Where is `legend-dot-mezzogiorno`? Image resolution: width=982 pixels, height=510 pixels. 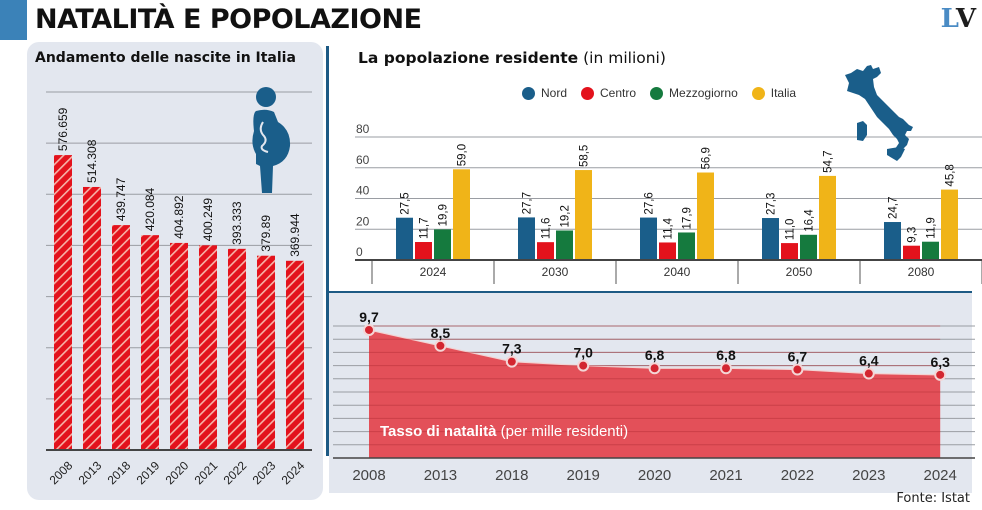 legend-dot-mezzogiorno is located at coordinates (657, 93).